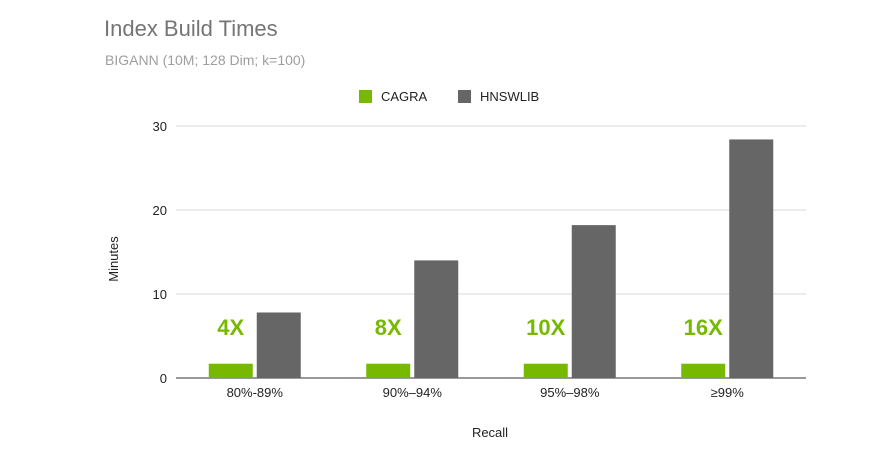 This screenshot has height=474, width=894. Describe the element at coordinates (113, 259) in the screenshot. I see `y-axis-label: Minutes` at that location.